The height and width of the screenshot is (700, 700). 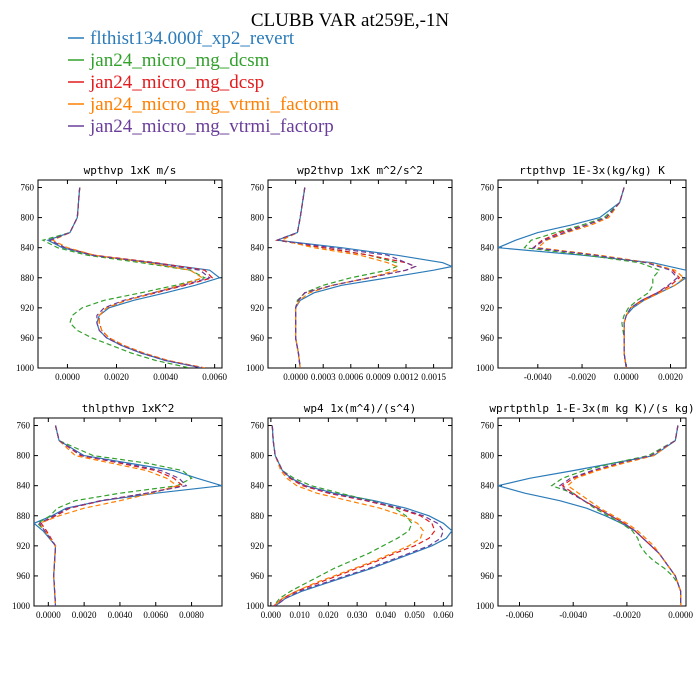 I want to click on x-tick-label: 0.040, so click(x=386, y=615).